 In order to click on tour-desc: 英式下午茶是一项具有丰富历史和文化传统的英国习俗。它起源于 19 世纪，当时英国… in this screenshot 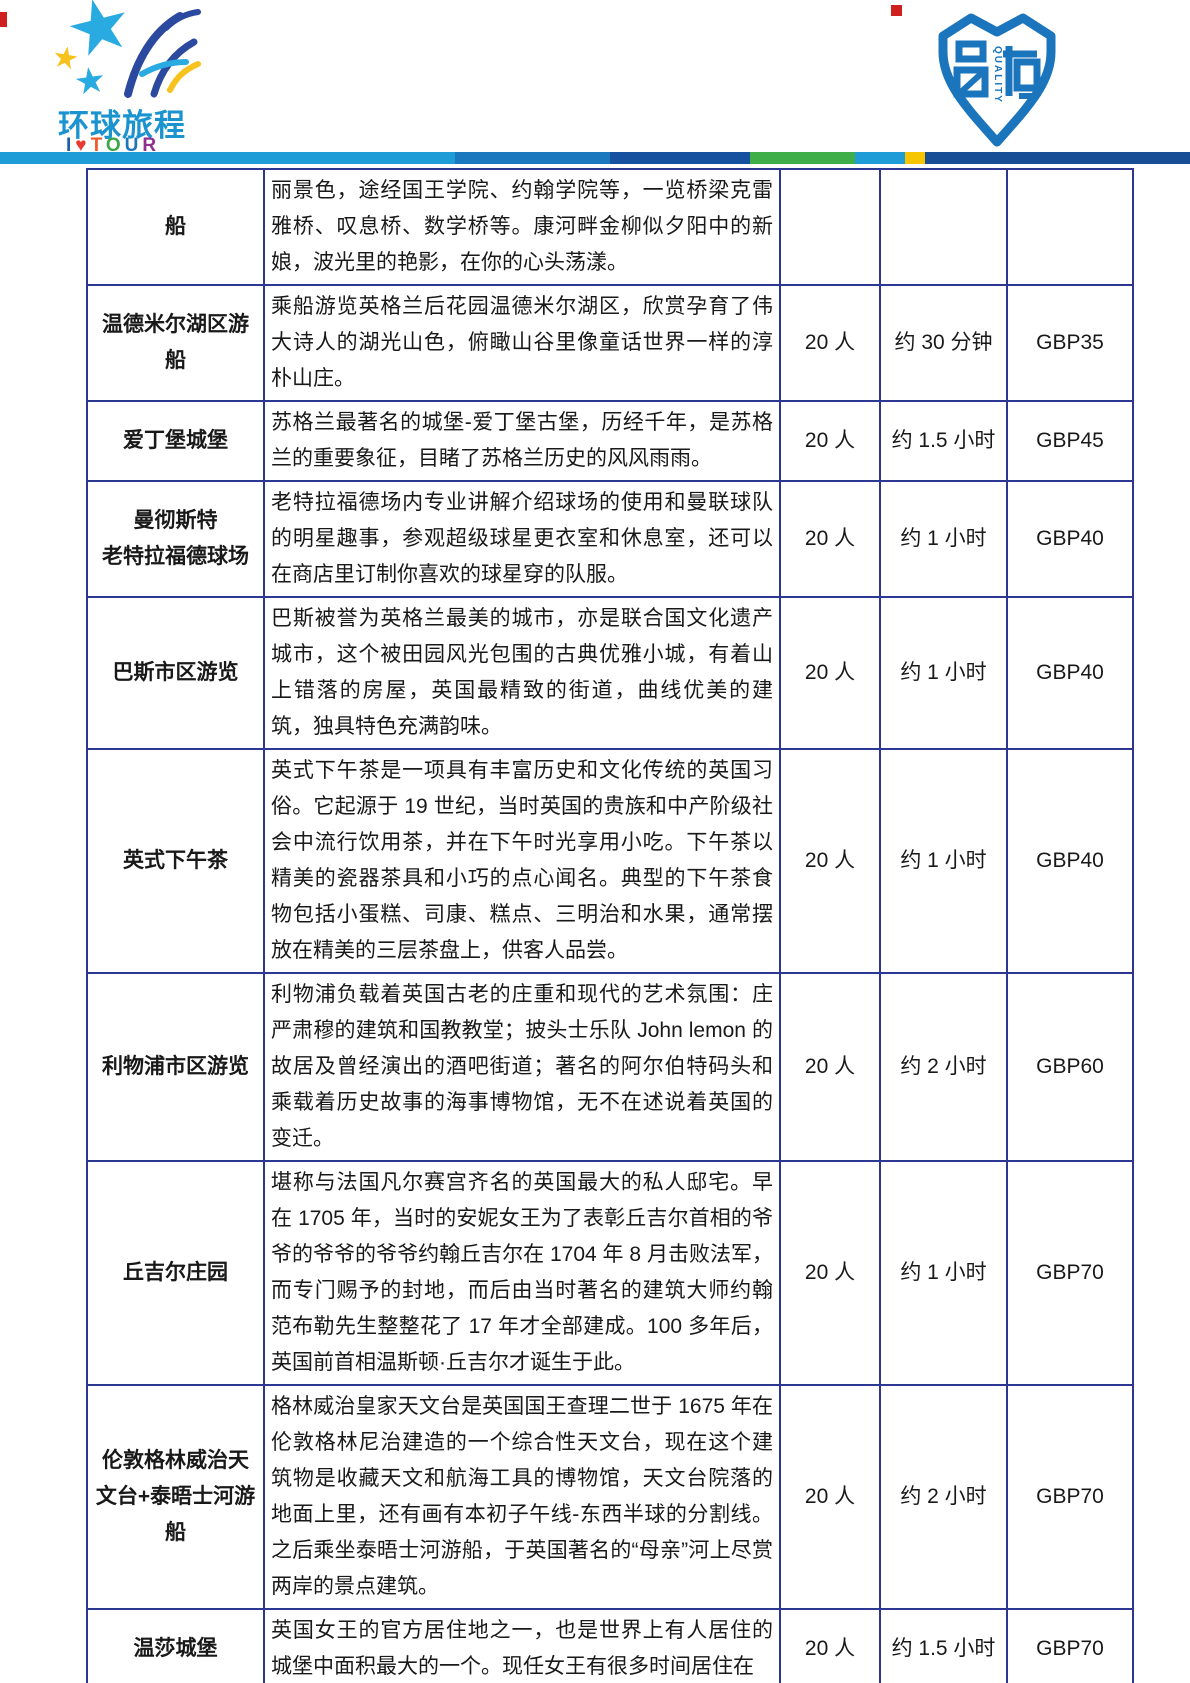, I will do `click(522, 861)`.